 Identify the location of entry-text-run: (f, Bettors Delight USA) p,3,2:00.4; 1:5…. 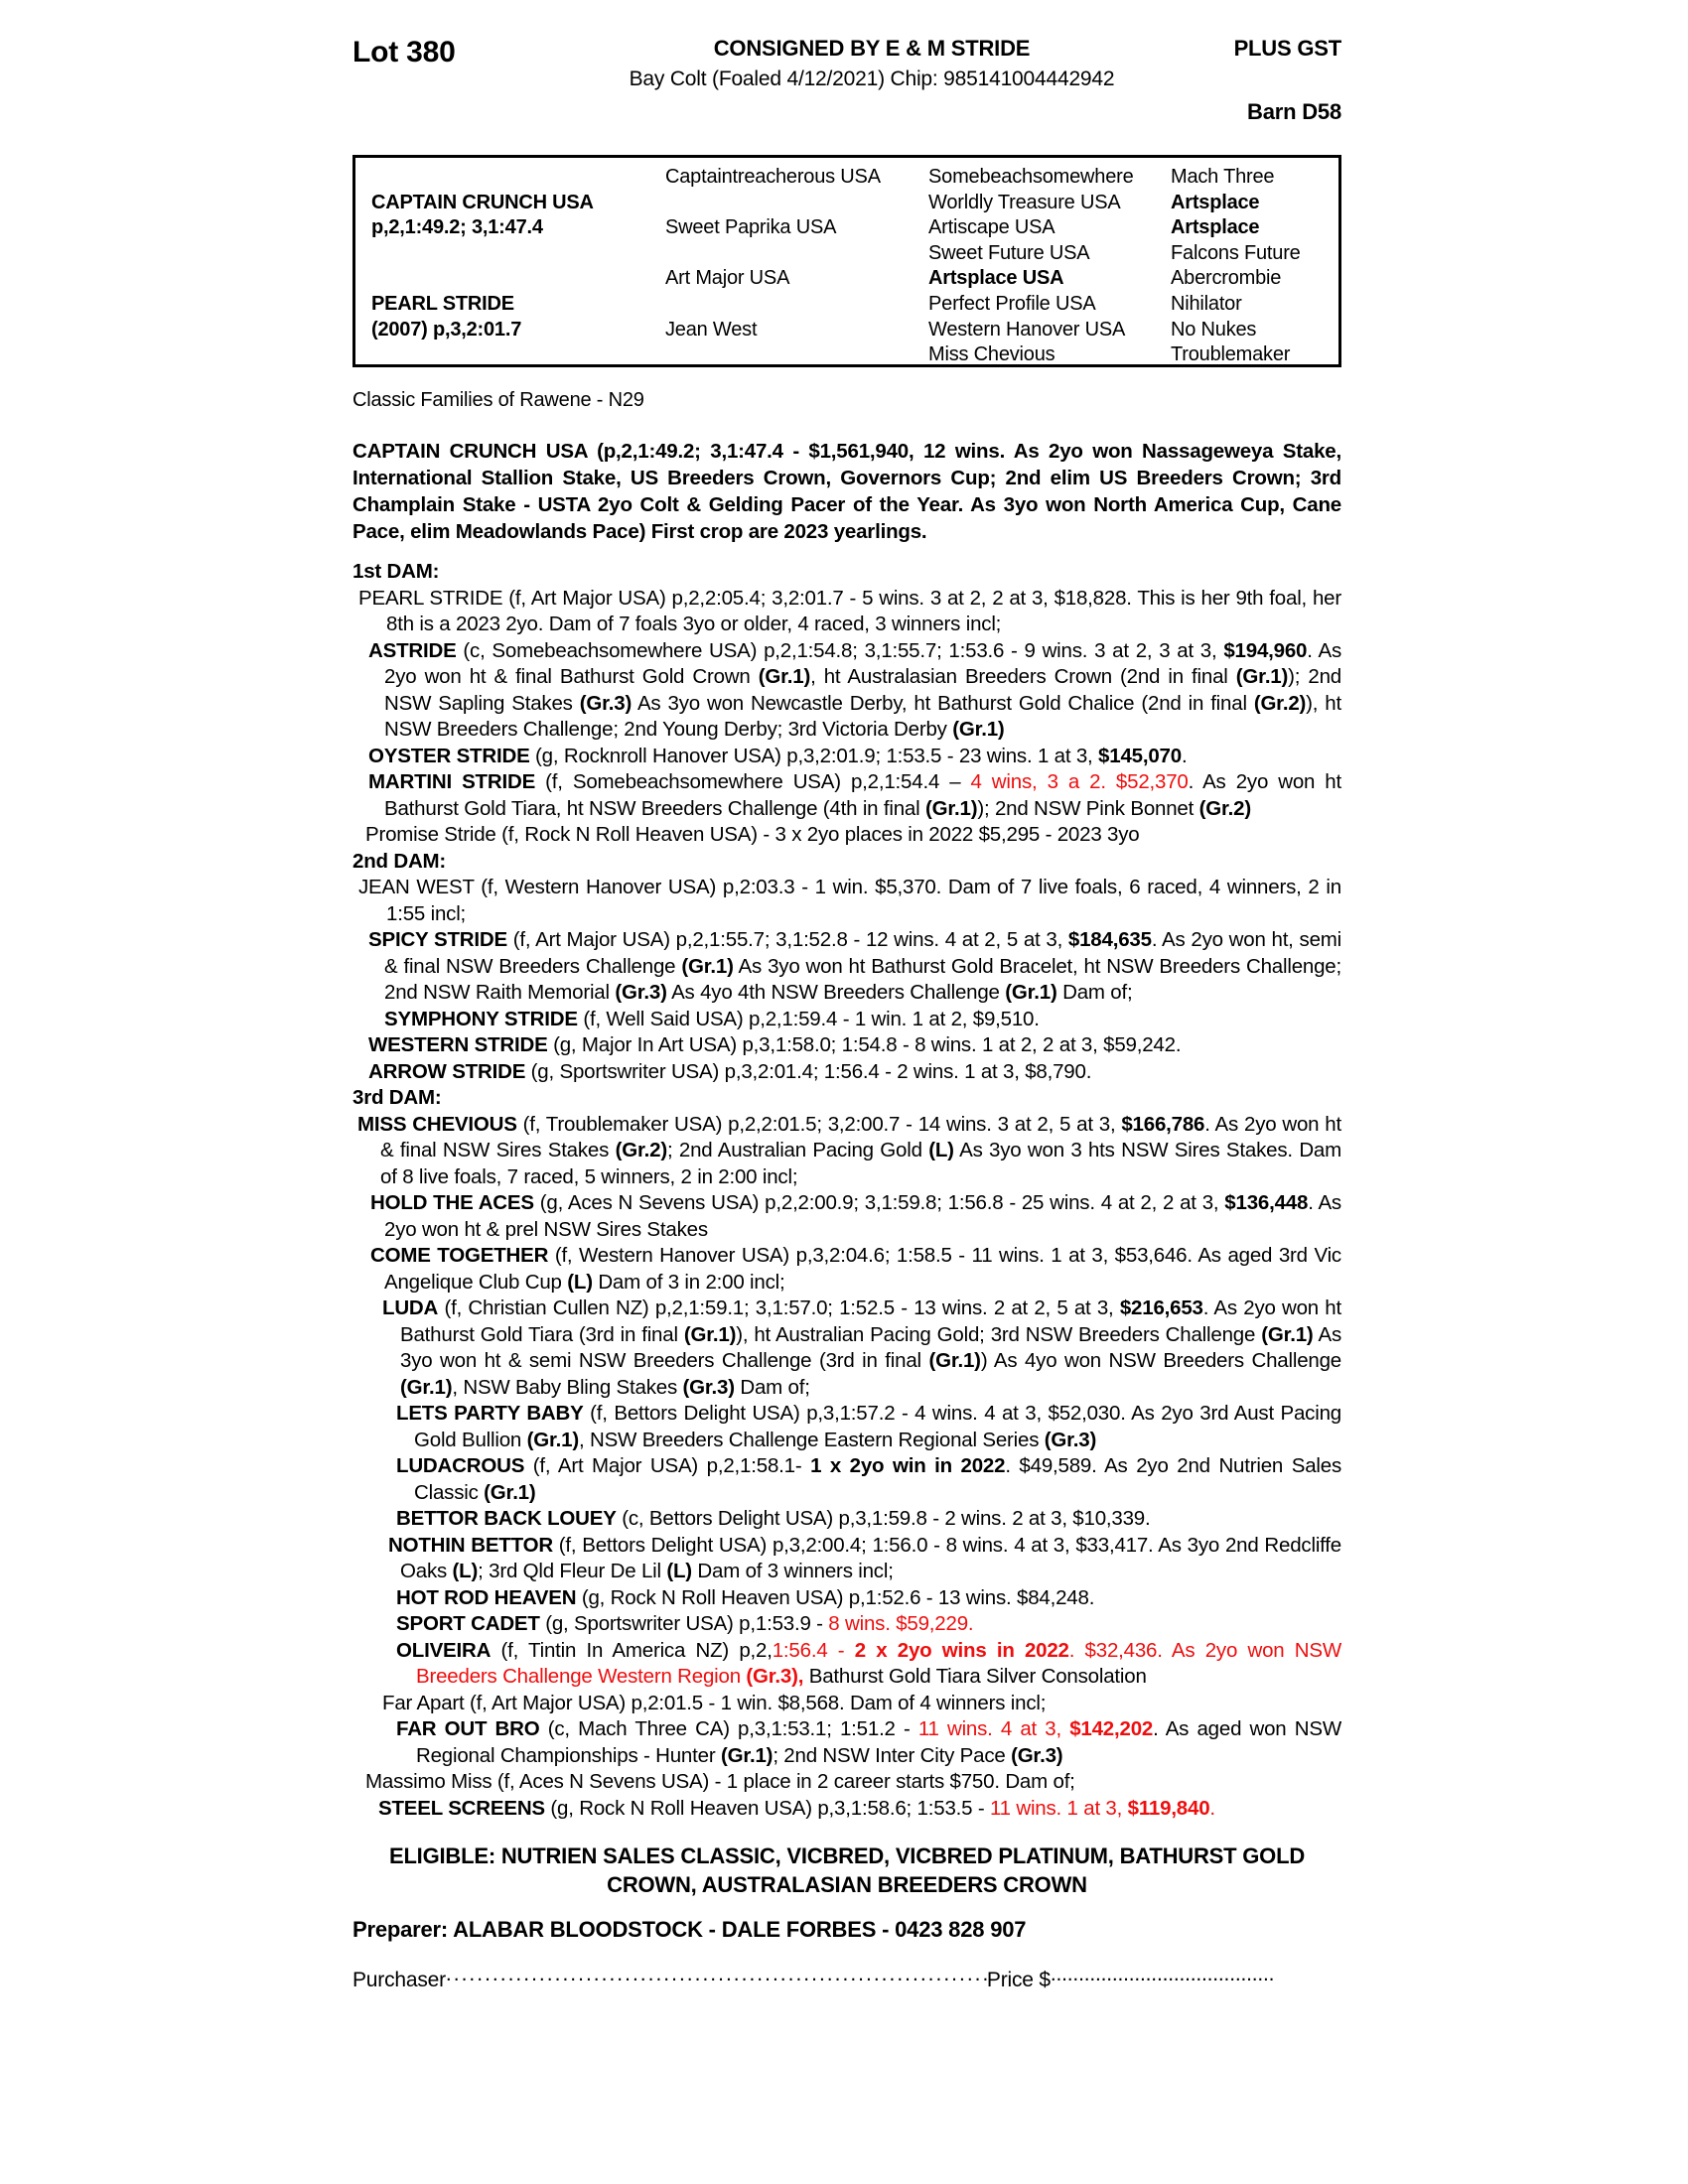
(870, 1558).